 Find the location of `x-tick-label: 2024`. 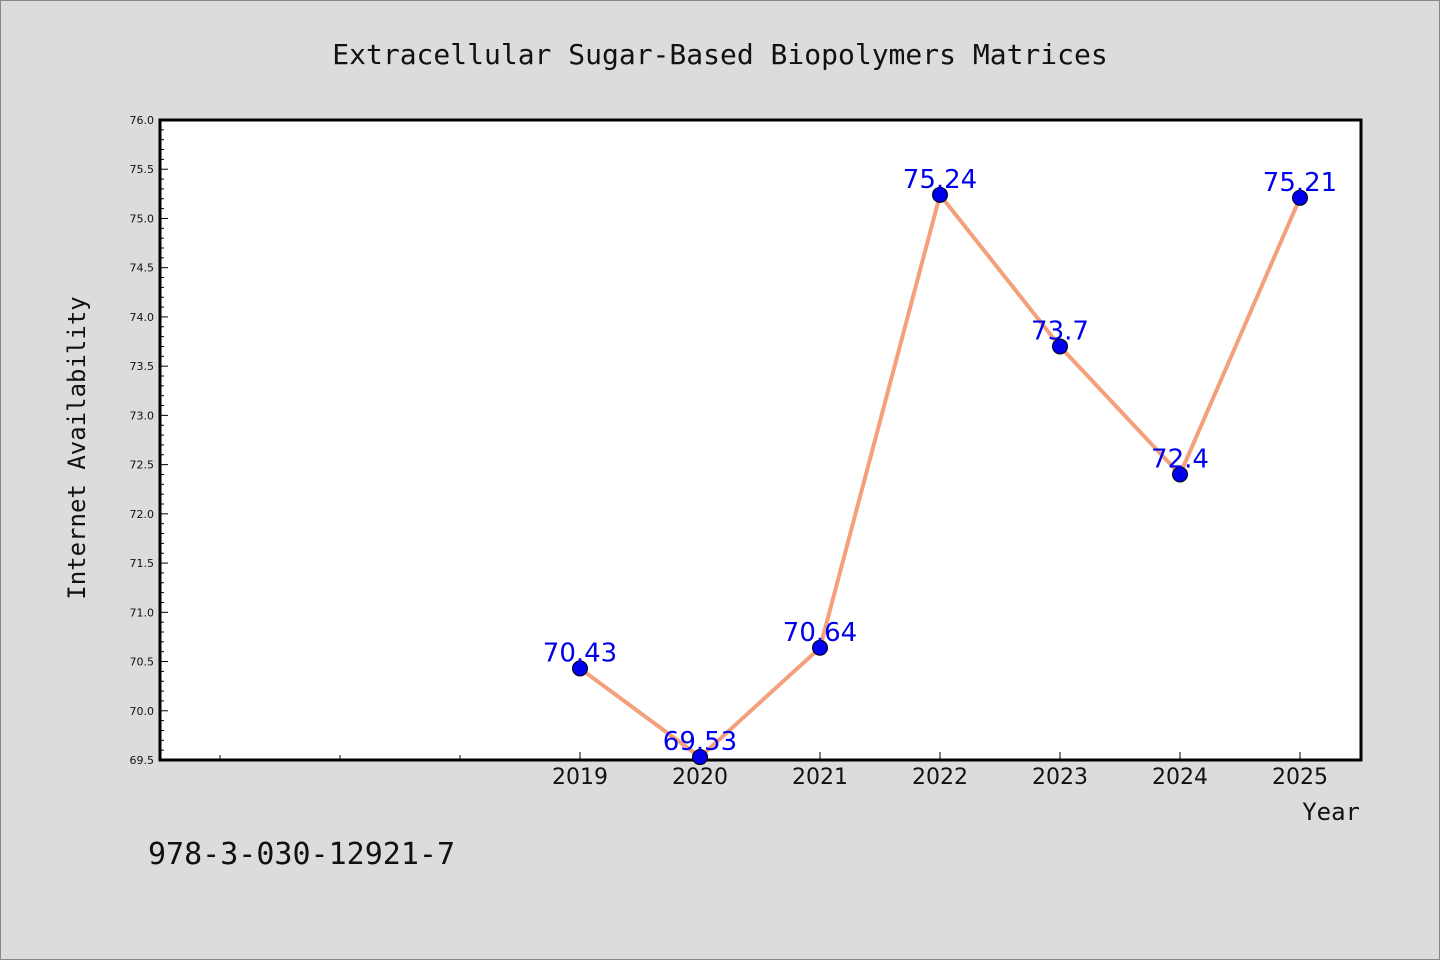

x-tick-label: 2024 is located at coordinates (1180, 777).